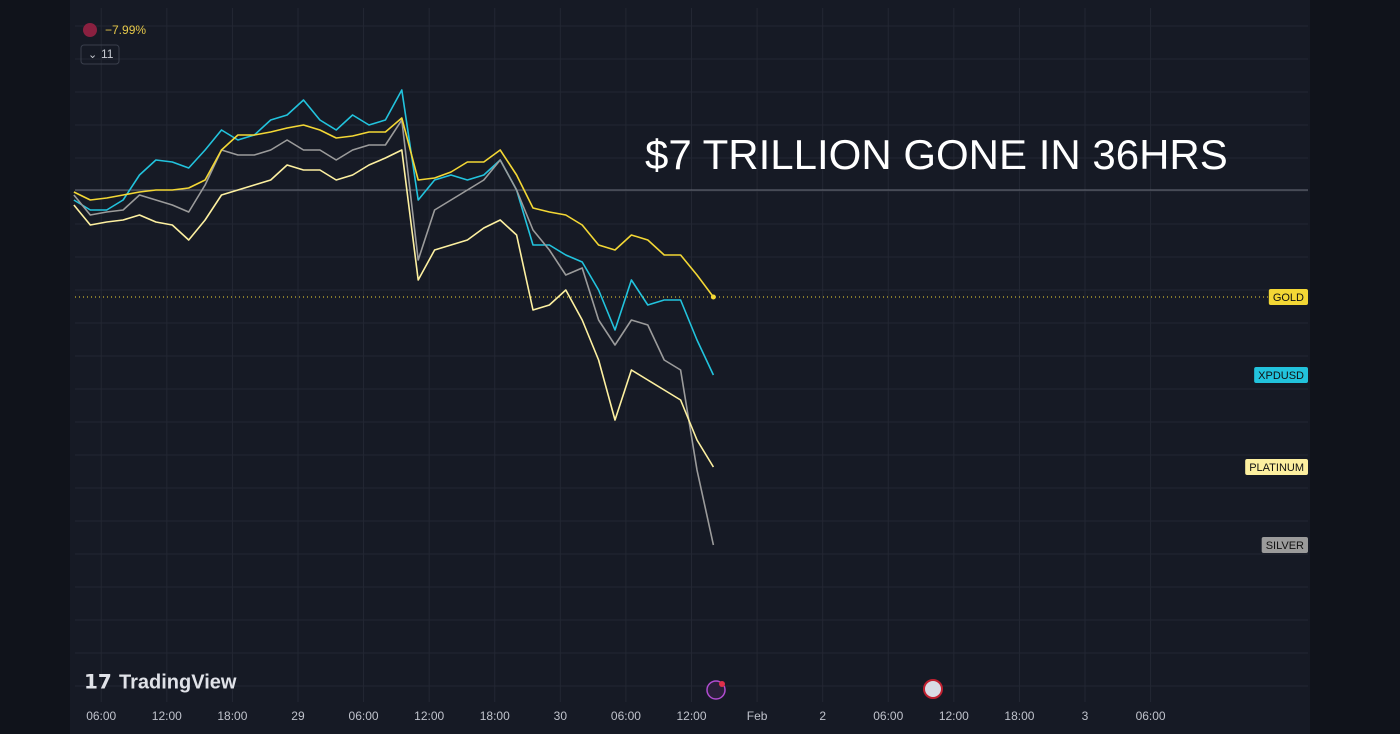  What do you see at coordinates (757, 716) in the screenshot?
I see `x-tick-label: Feb` at bounding box center [757, 716].